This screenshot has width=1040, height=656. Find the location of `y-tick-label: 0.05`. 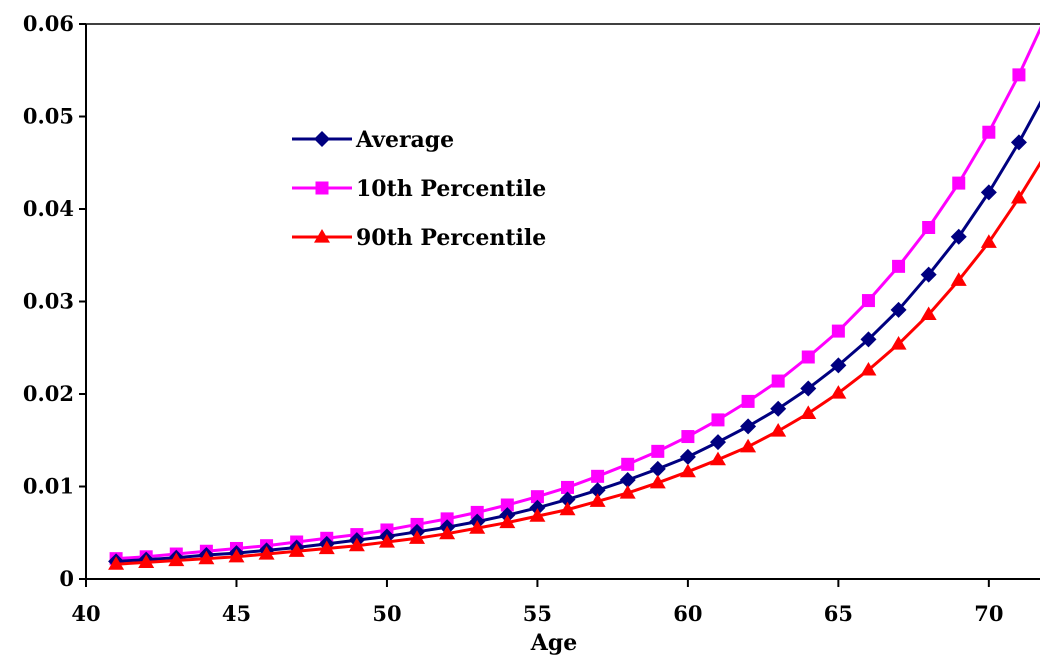

y-tick-label: 0.05 is located at coordinates (48, 116).